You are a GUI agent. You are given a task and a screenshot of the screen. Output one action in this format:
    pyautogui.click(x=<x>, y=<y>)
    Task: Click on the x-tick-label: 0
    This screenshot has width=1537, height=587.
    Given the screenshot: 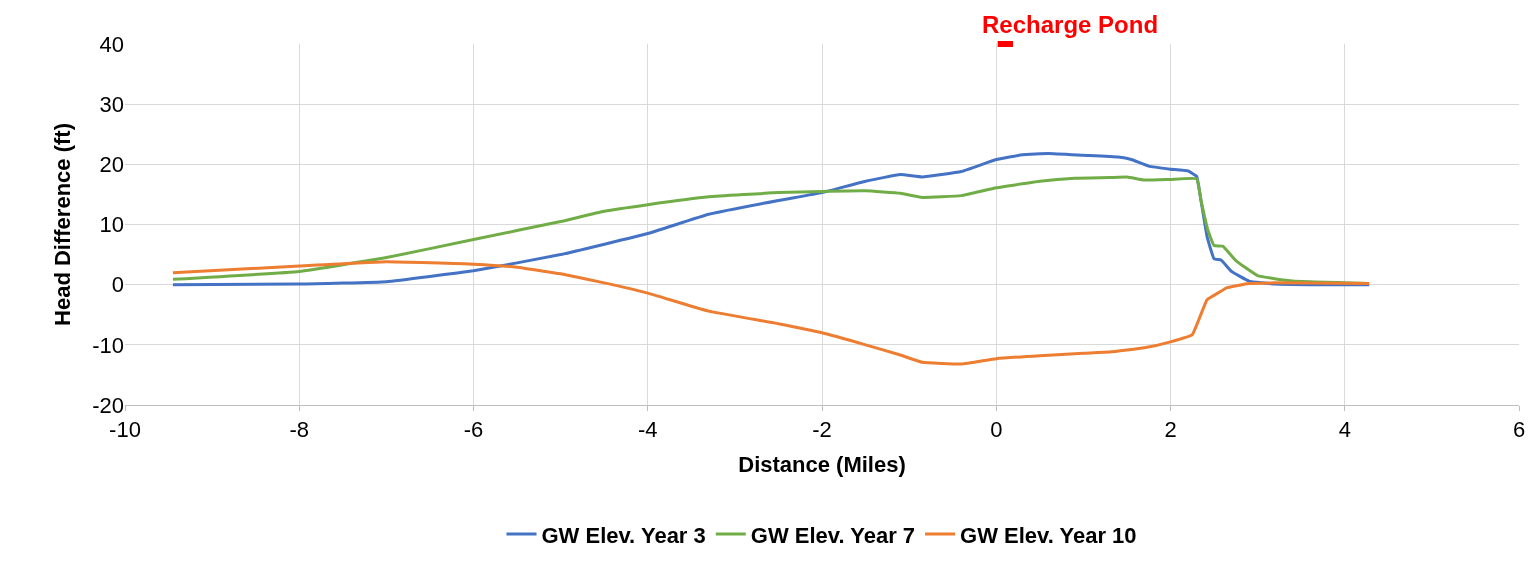 What is the action you would take?
    pyautogui.click(x=996, y=430)
    